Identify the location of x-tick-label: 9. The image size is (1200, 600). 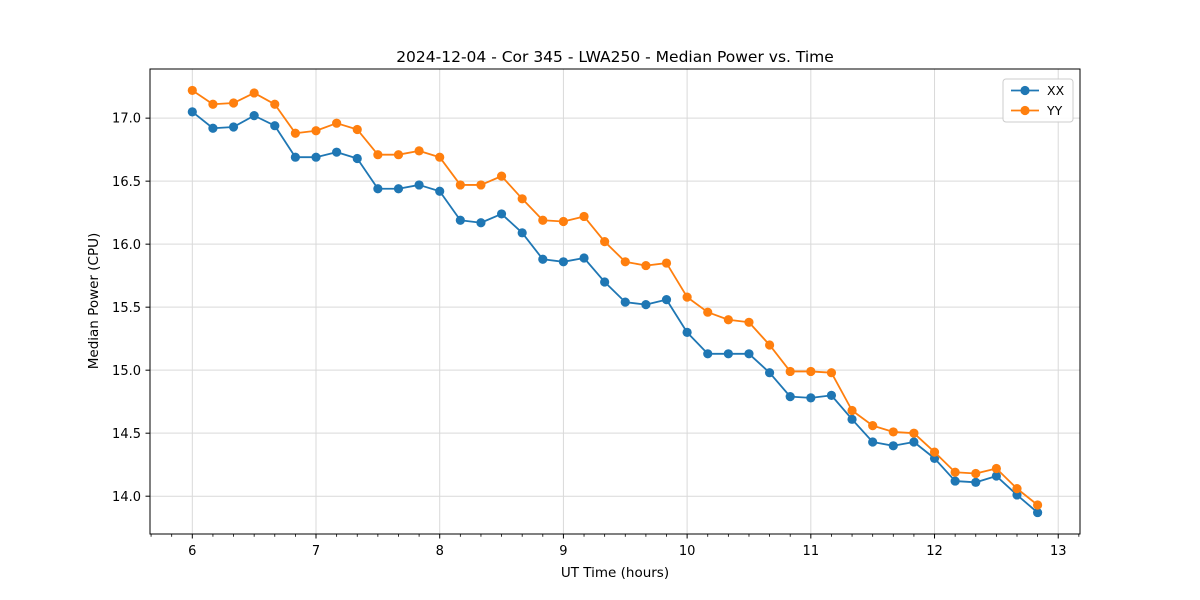
(563, 551).